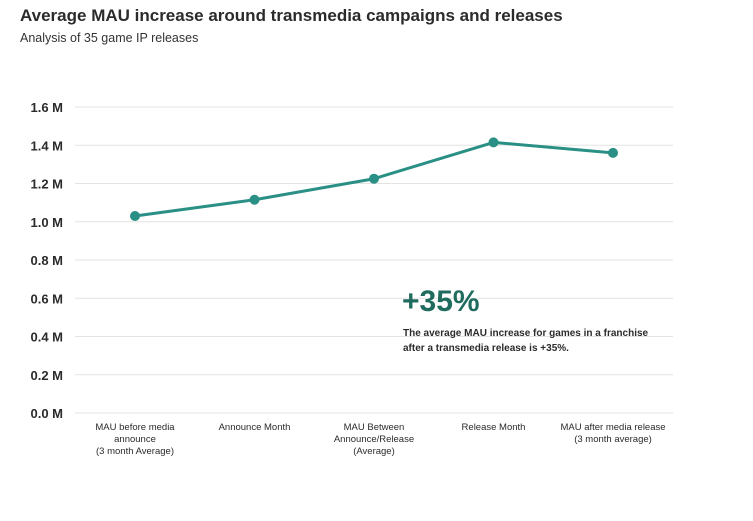  I want to click on x-tick-label: MAU Between Announce/Release (Average), so click(374, 439).